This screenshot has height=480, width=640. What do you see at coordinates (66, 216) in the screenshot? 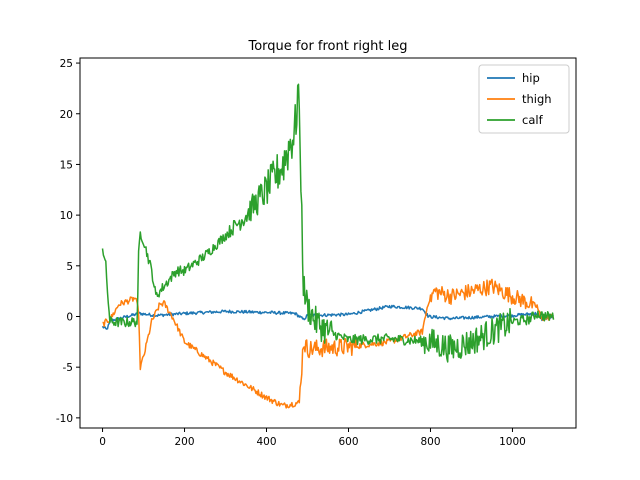
I see `y-tick-label: 10` at bounding box center [66, 216].